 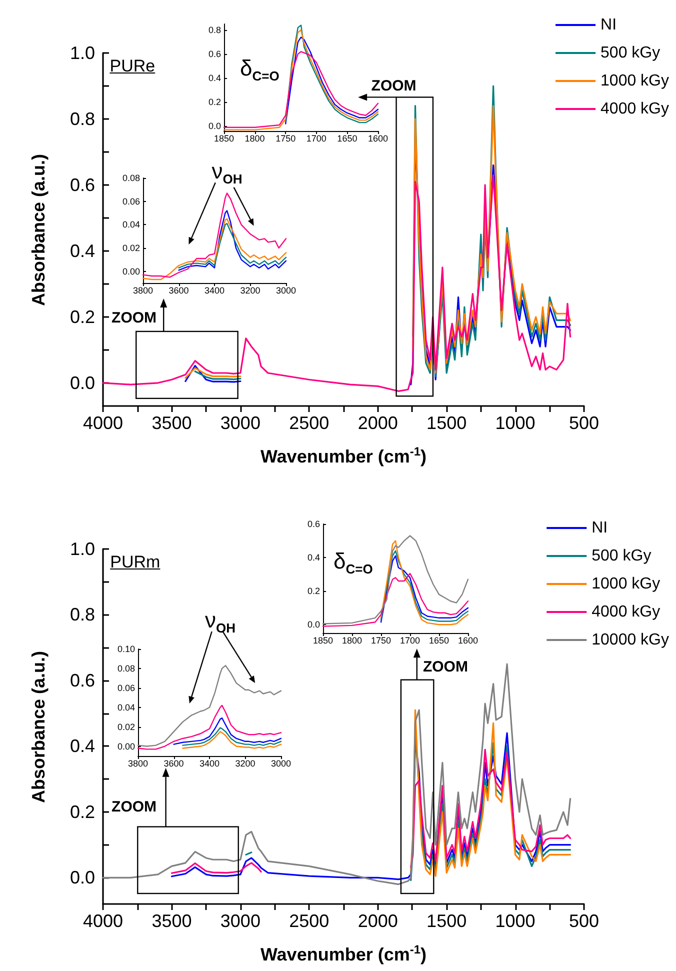 What do you see at coordinates (126, 649) in the screenshot?
I see `y-tick-label: 0.10` at bounding box center [126, 649].